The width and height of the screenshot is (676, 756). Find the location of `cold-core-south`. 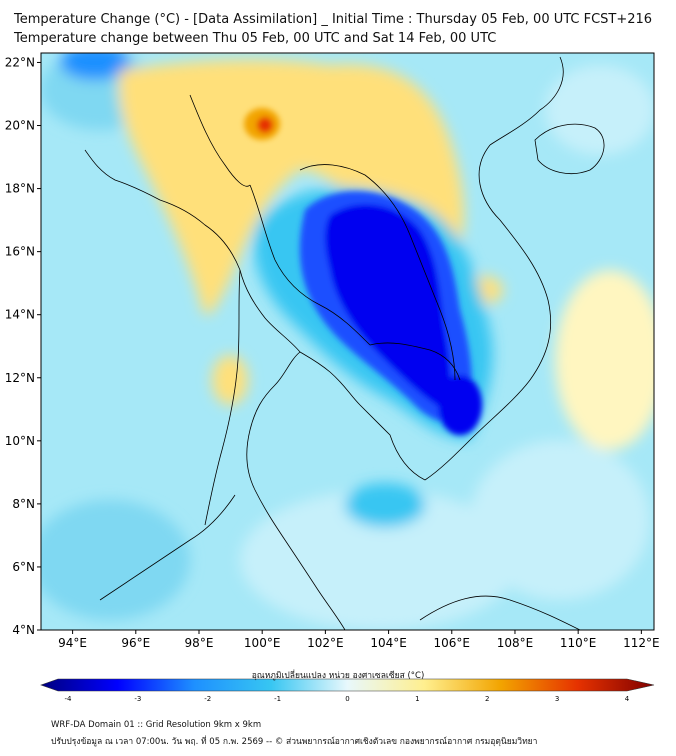

cold-core-south is located at coordinates (460, 405).